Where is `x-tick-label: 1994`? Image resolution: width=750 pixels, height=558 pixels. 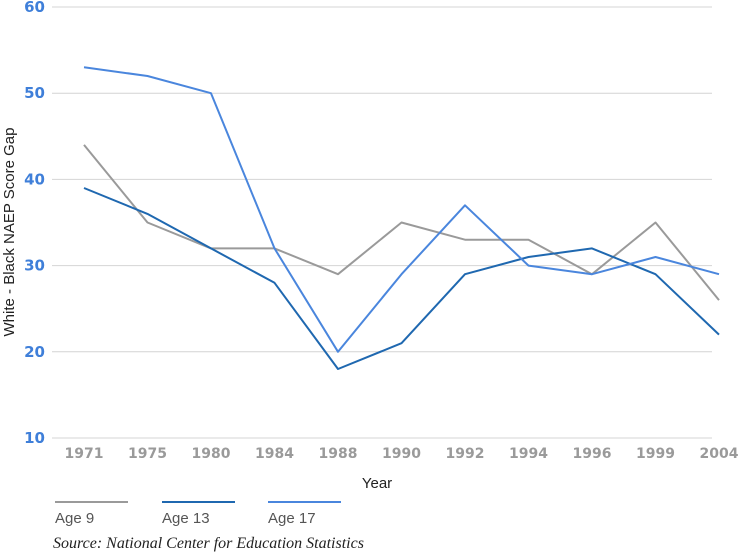 x-tick-label: 1994 is located at coordinates (528, 454).